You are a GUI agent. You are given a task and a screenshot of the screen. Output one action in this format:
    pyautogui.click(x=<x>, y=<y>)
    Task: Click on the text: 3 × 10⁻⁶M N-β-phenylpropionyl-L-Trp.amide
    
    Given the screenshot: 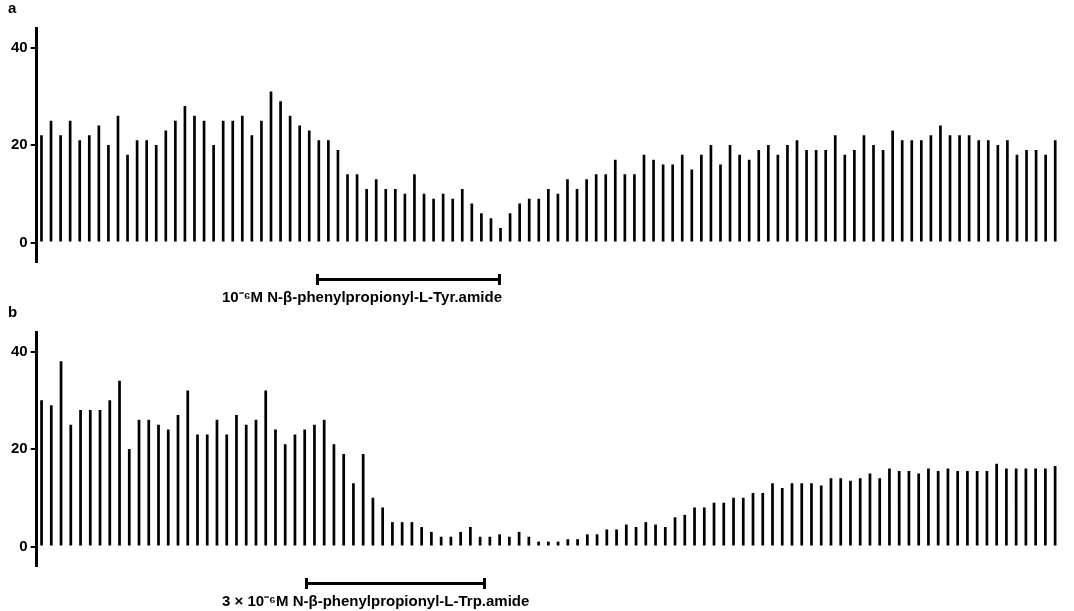 What is the action you would take?
    pyautogui.click(x=376, y=600)
    